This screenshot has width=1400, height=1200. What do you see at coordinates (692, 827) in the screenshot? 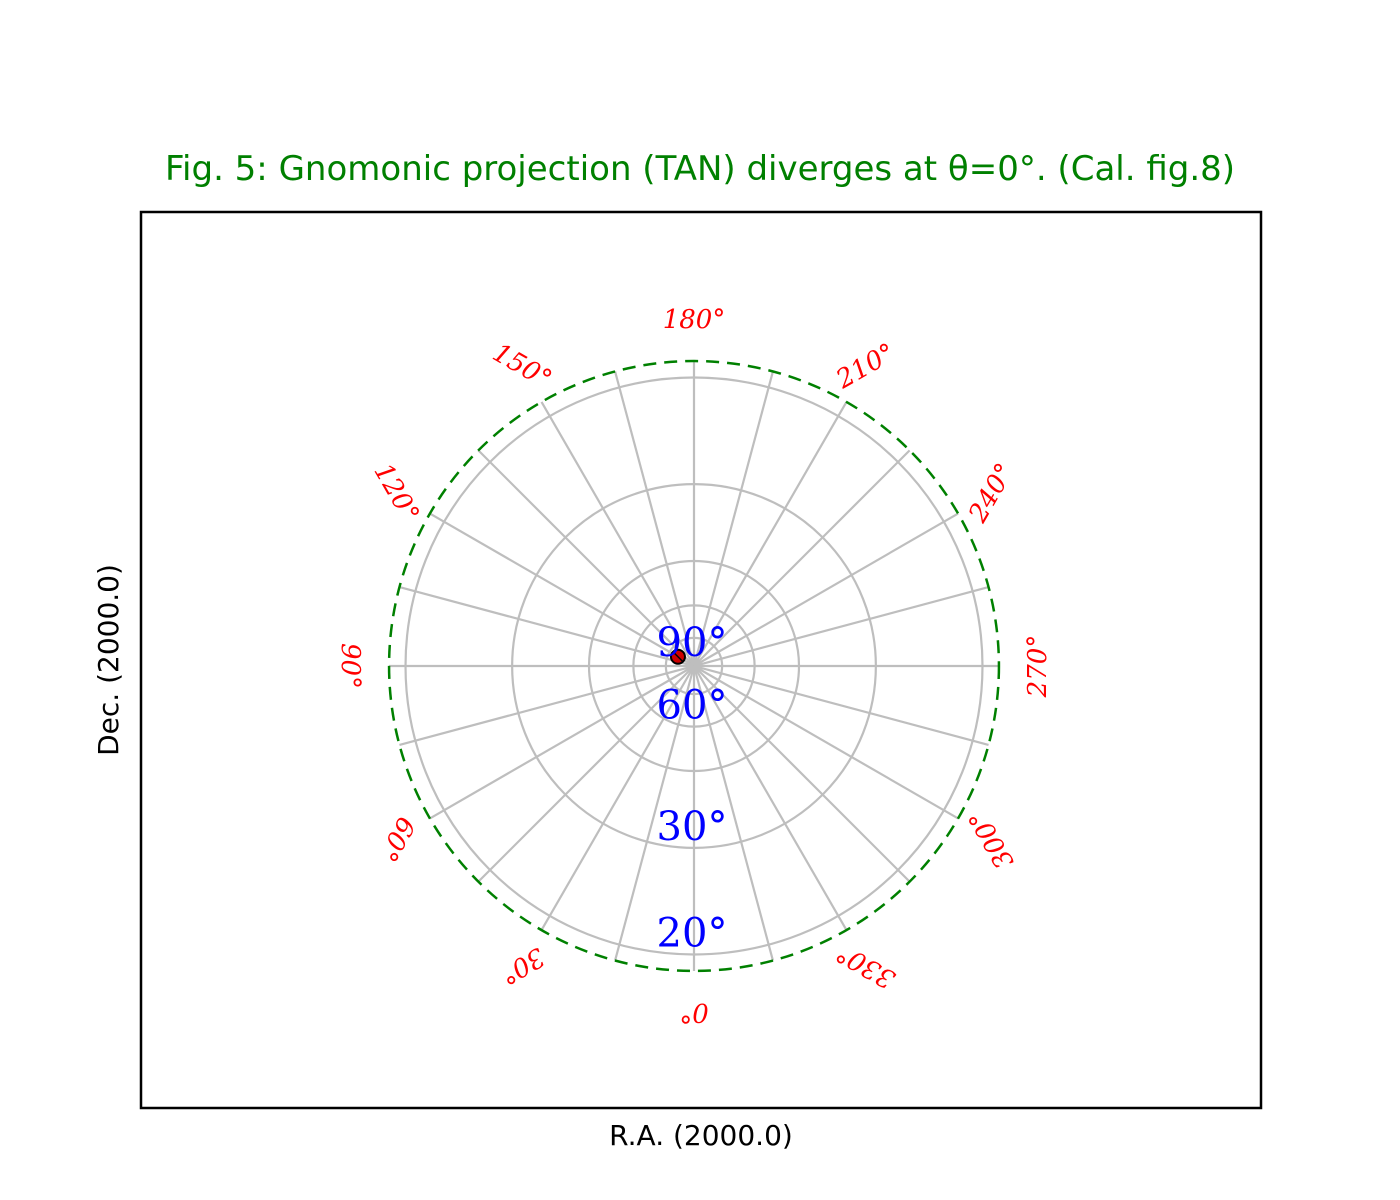
I see `dec-tick-label-30: 30°` at bounding box center [692, 827].